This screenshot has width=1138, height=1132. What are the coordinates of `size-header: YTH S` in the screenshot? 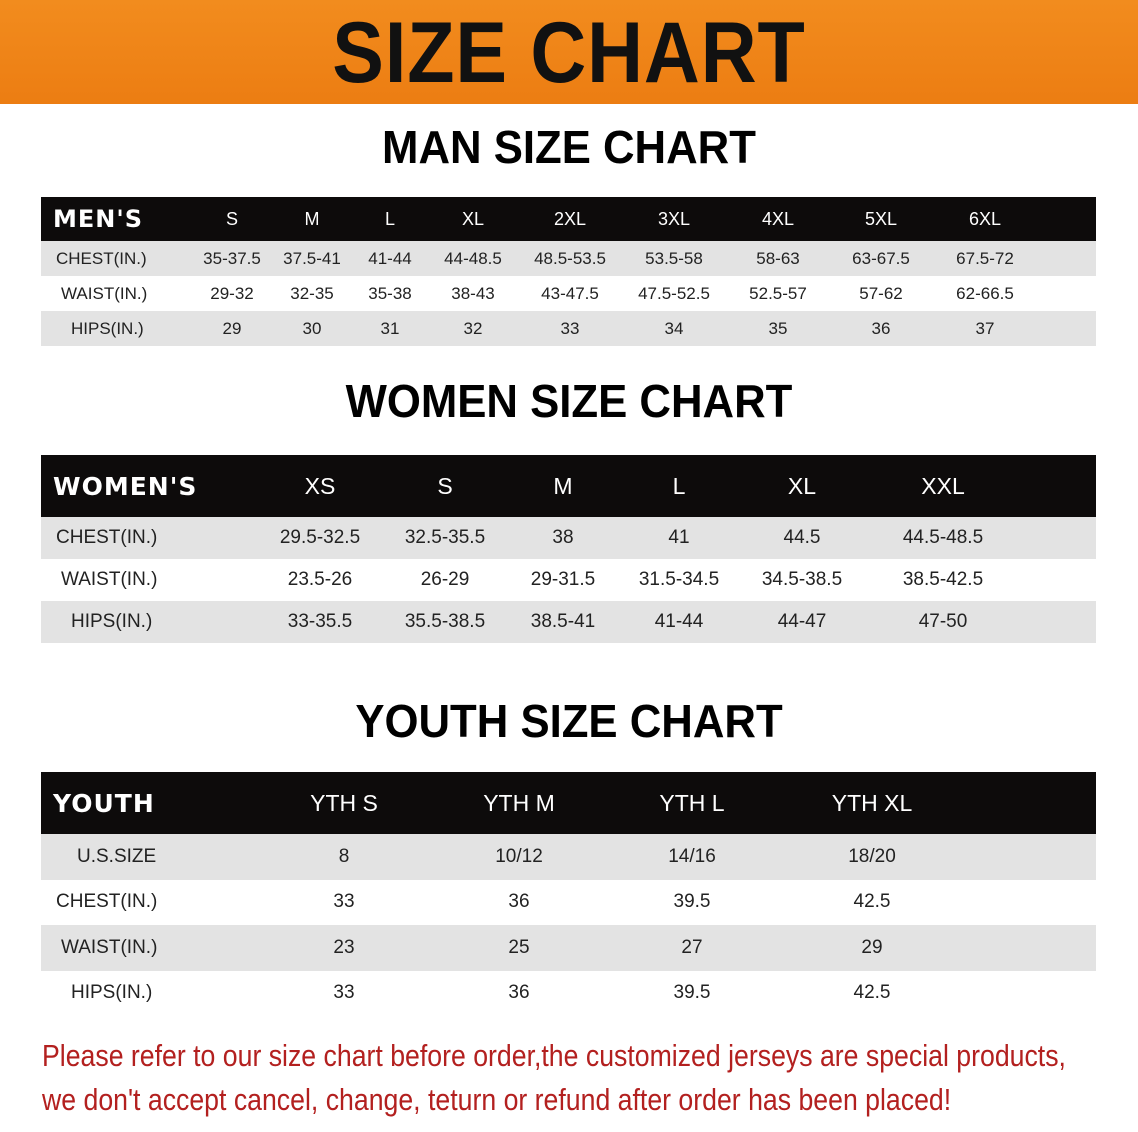 It's located at (344, 802).